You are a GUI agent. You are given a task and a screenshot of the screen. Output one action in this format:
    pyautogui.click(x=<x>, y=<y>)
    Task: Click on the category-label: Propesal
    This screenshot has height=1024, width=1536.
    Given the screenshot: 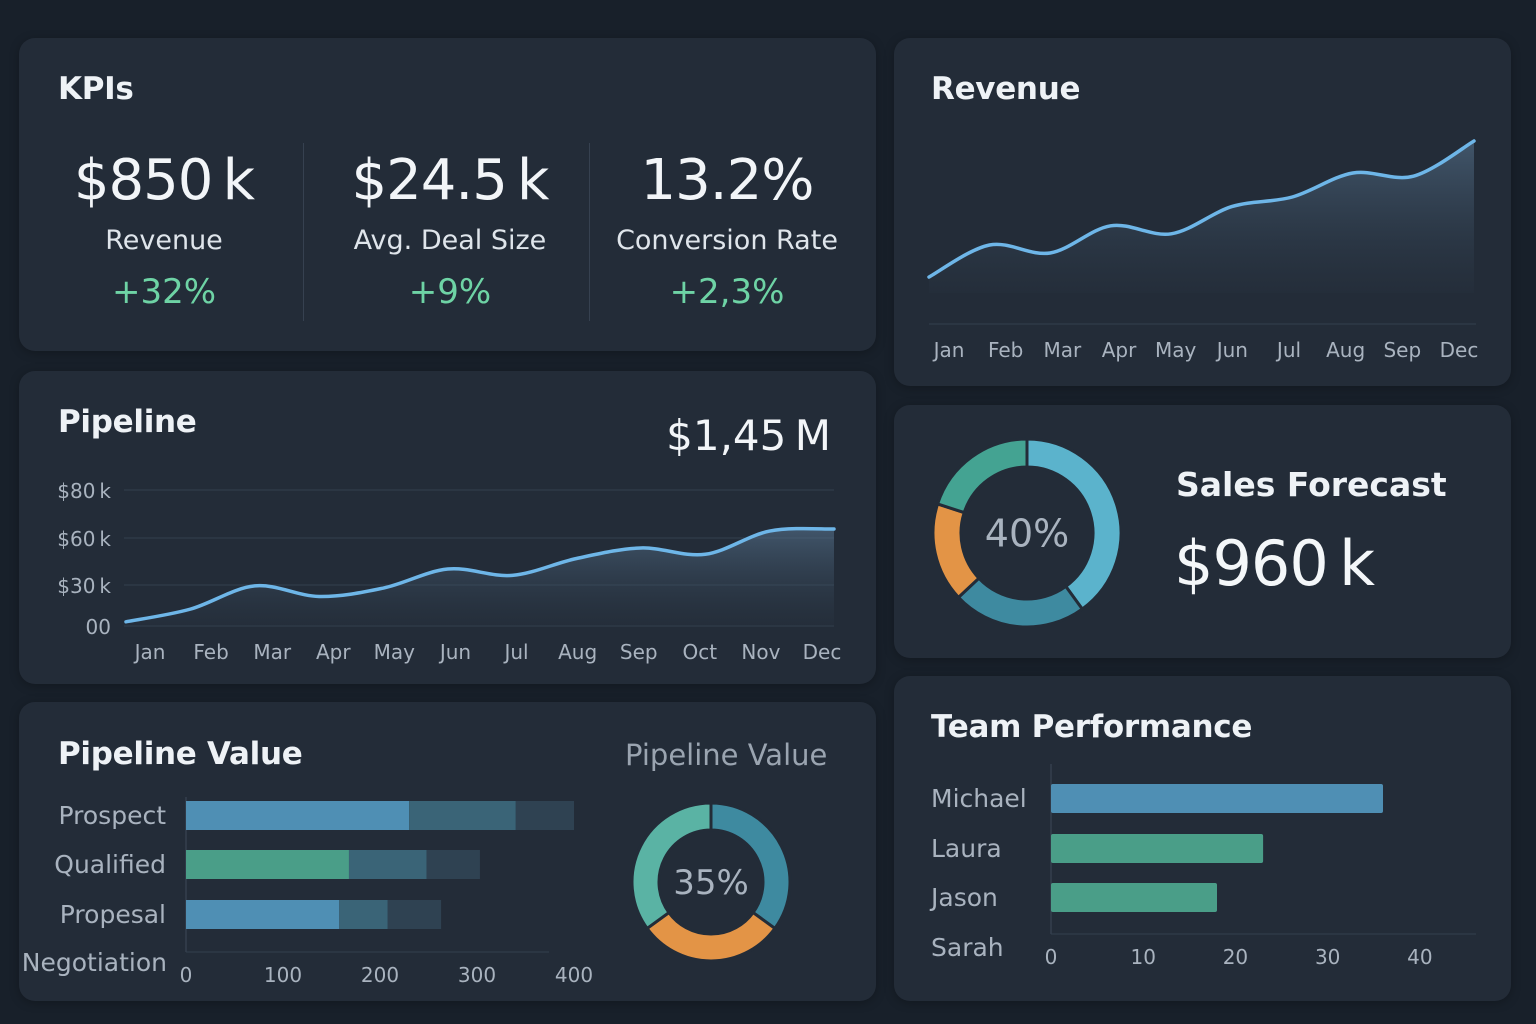 What is the action you would take?
    pyautogui.click(x=113, y=914)
    